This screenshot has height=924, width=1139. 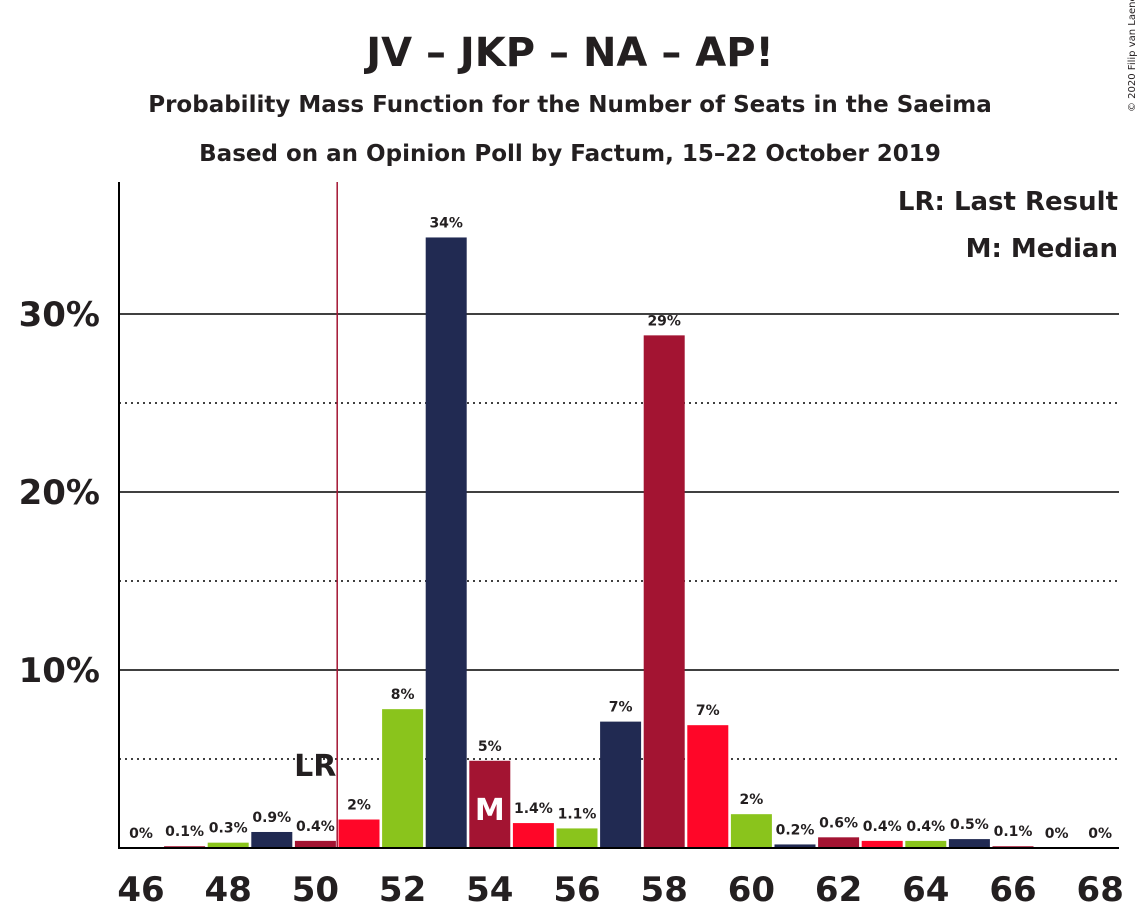 What do you see at coordinates (1042, 249) in the screenshot?
I see `legend-median: M: Median` at bounding box center [1042, 249].